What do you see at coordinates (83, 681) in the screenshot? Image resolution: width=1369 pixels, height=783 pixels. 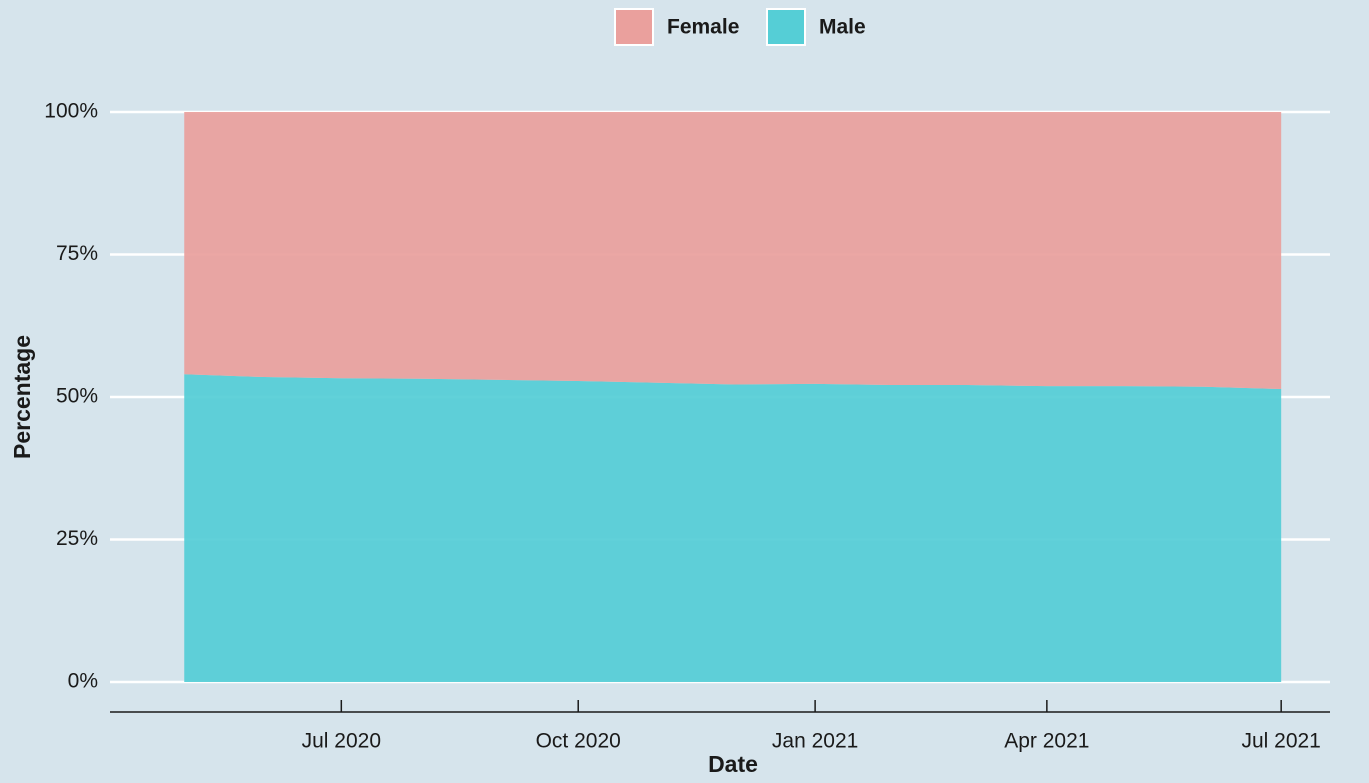 I see `y-tick-label: 0%` at bounding box center [83, 681].